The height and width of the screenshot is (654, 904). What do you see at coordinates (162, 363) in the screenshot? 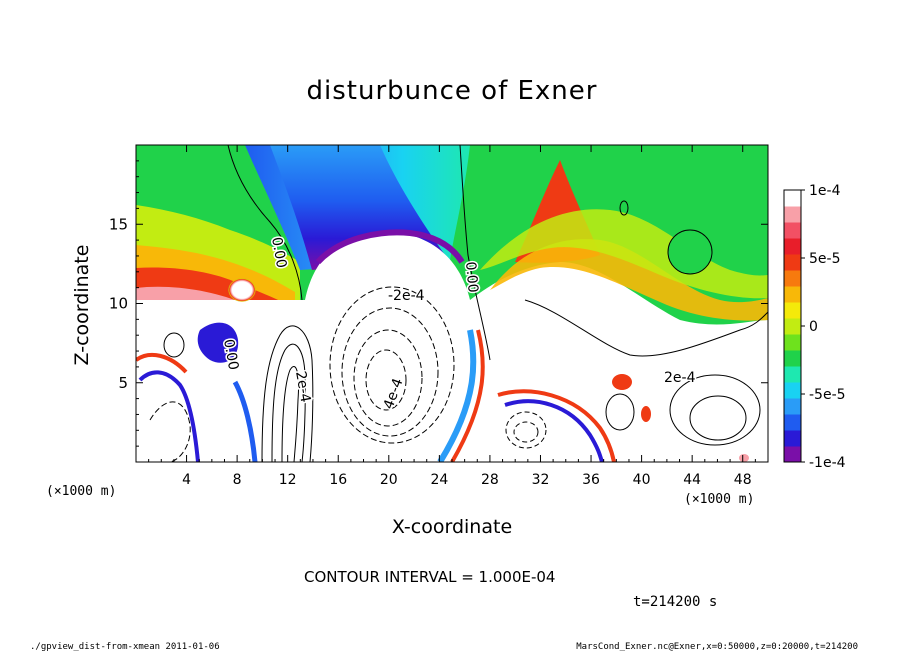
I see `left-rainbow-edge-red` at bounding box center [162, 363].